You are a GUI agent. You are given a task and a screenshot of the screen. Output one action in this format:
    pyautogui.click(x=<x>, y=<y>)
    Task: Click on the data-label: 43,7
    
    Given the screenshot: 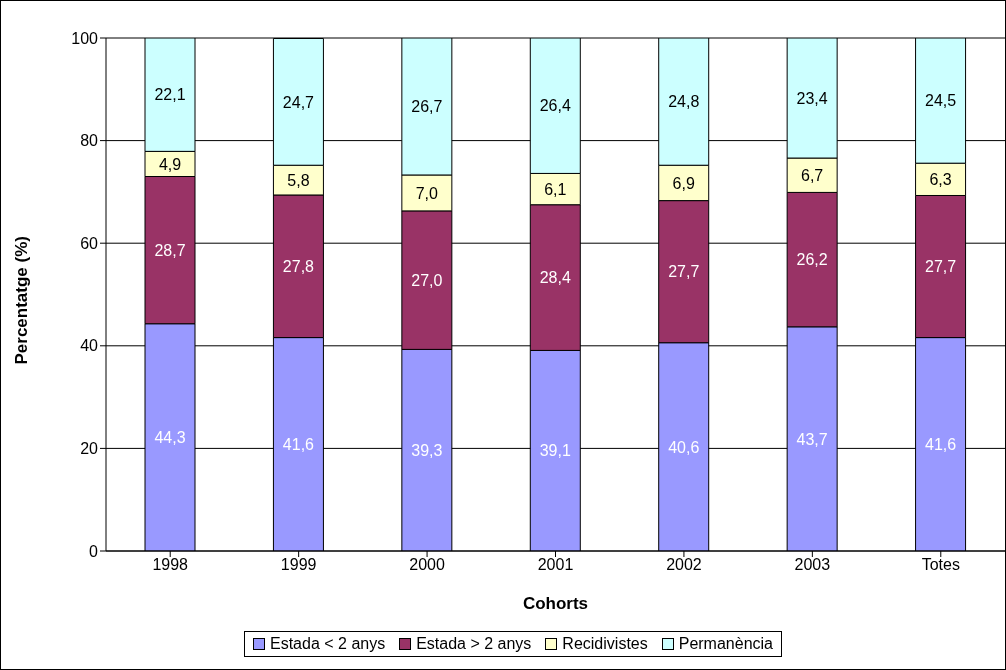 What is the action you would take?
    pyautogui.click(x=812, y=439)
    